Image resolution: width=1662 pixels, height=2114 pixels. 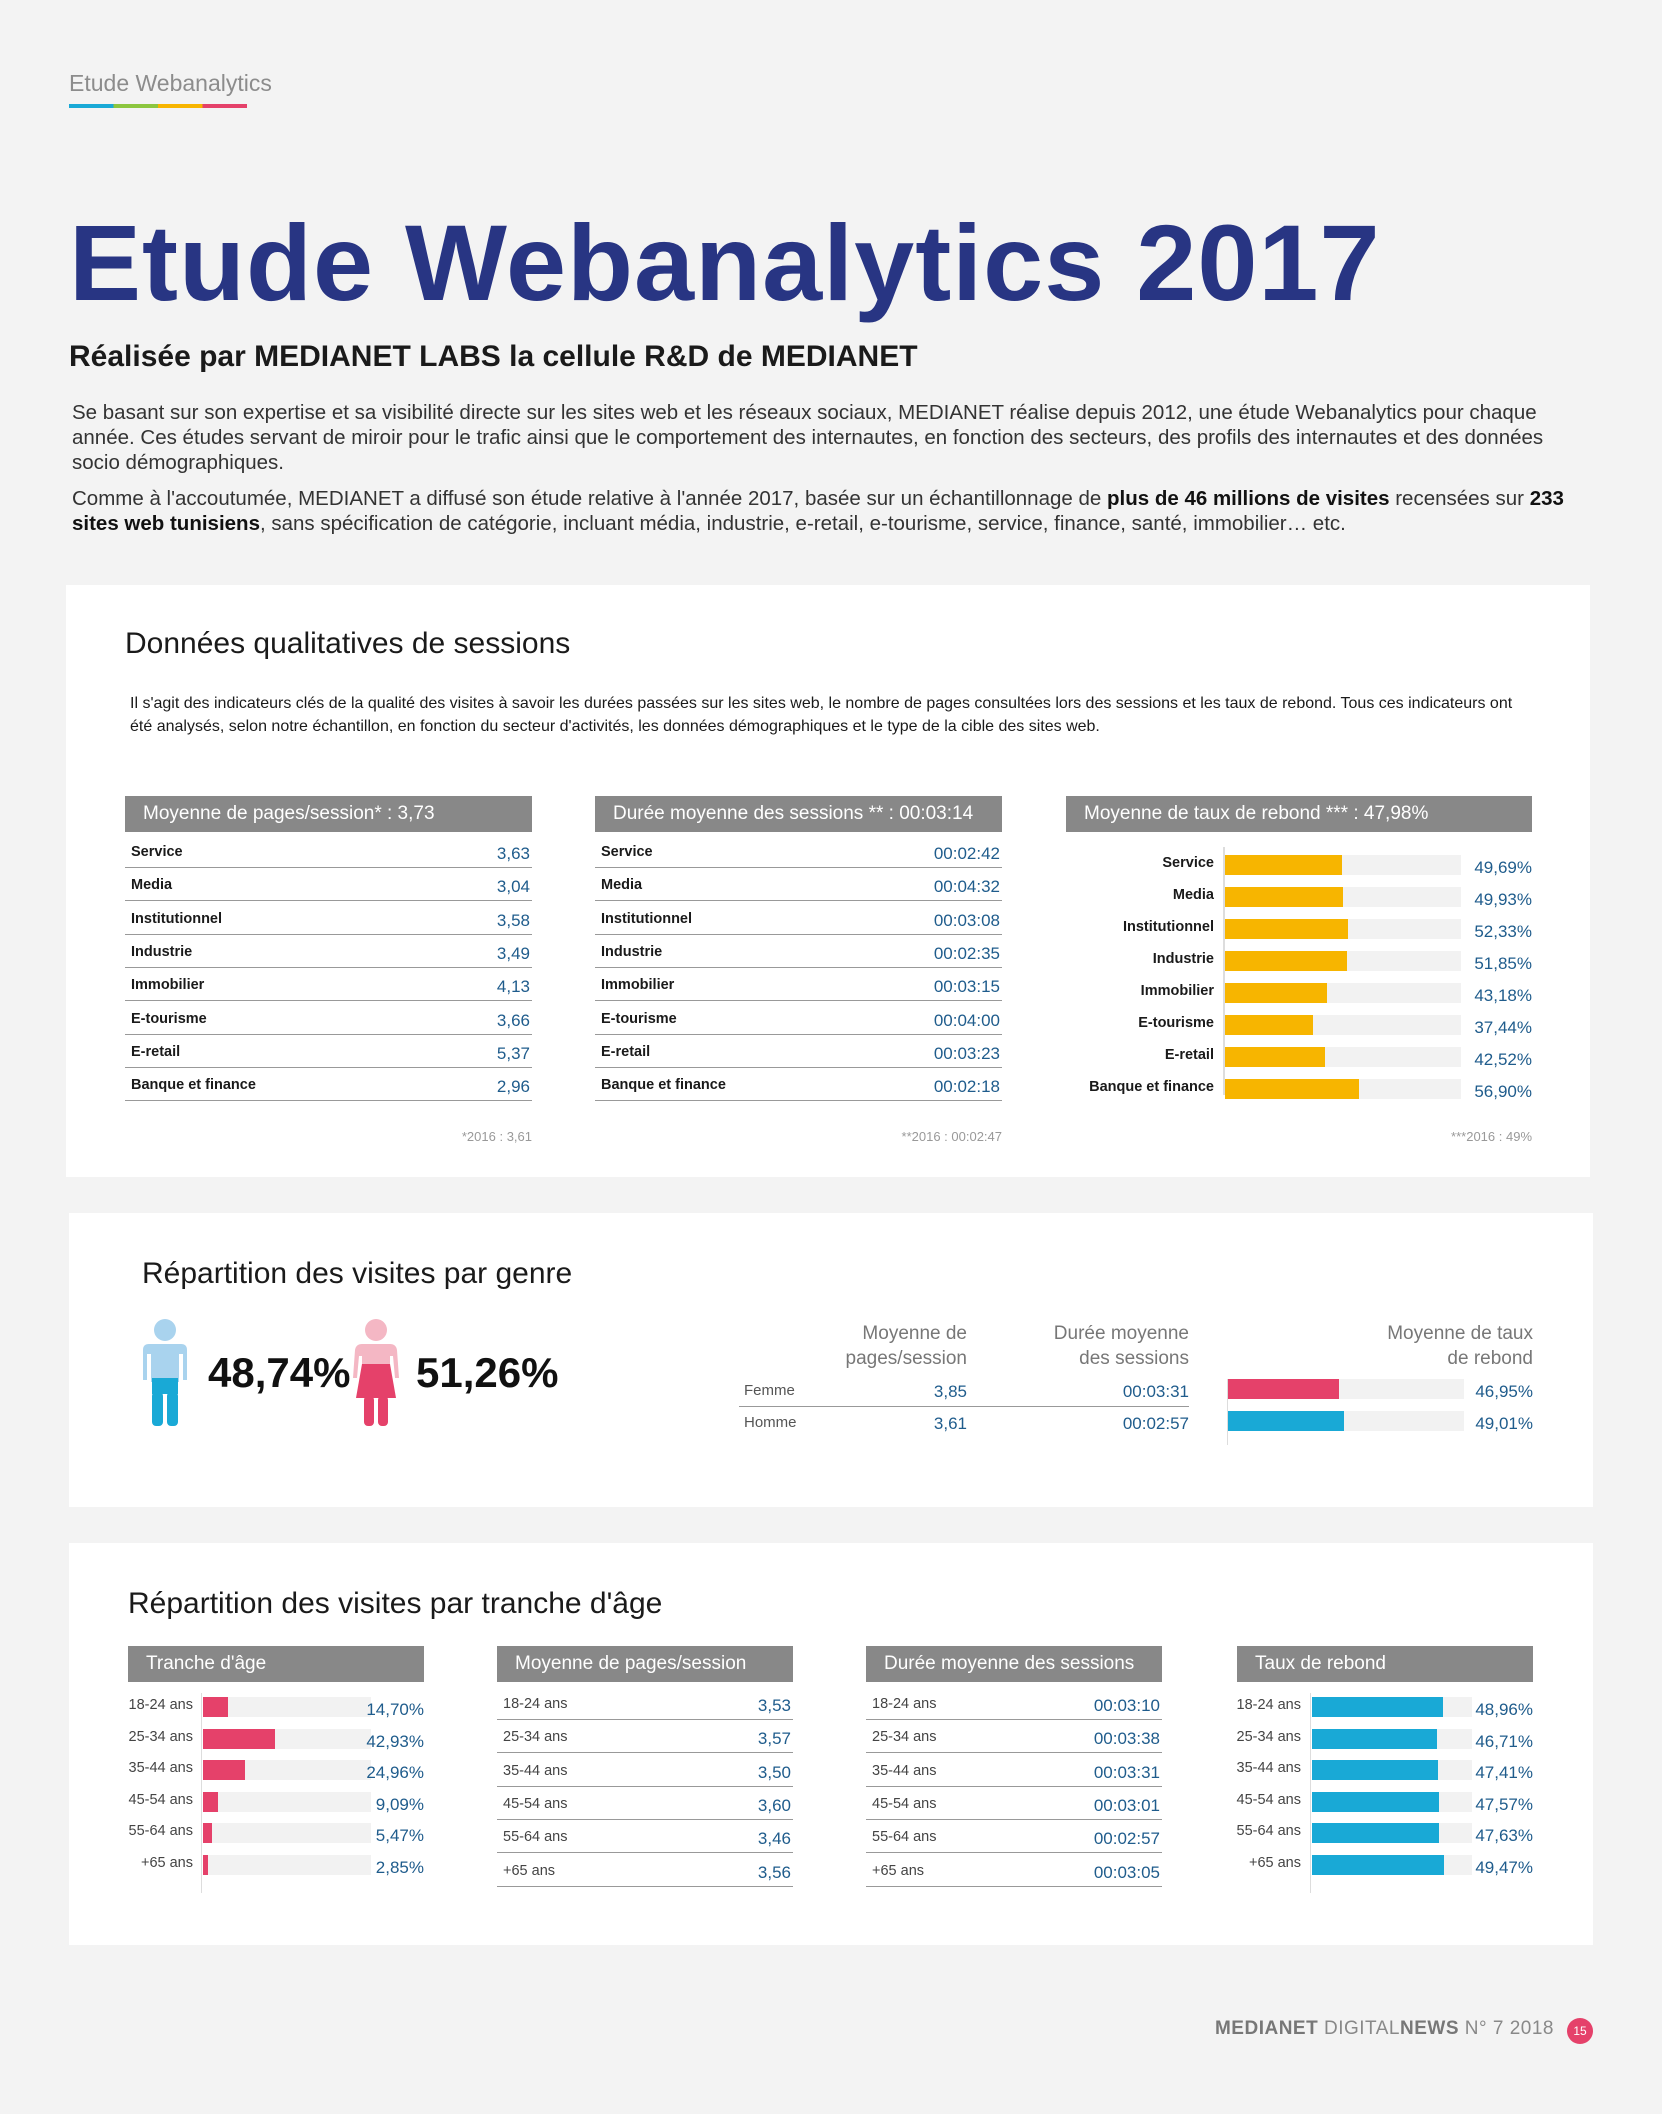 What do you see at coordinates (1310, 1793) in the screenshot?
I see `age-bounce-axis` at bounding box center [1310, 1793].